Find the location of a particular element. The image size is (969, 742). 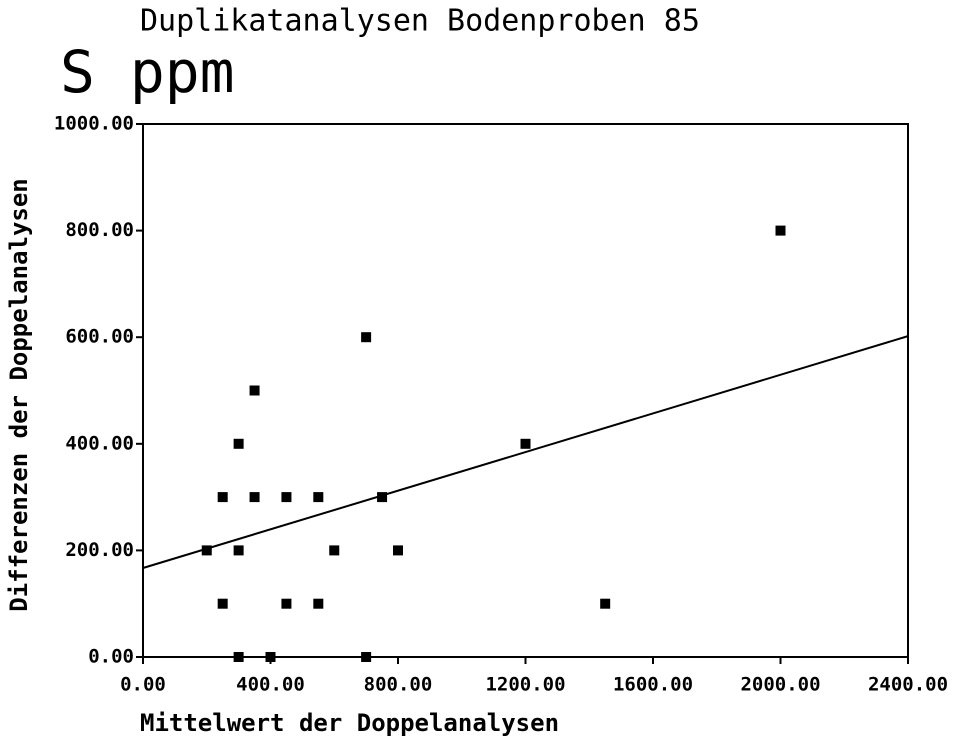

y-tick-label: 1000.00 is located at coordinates (94, 124).